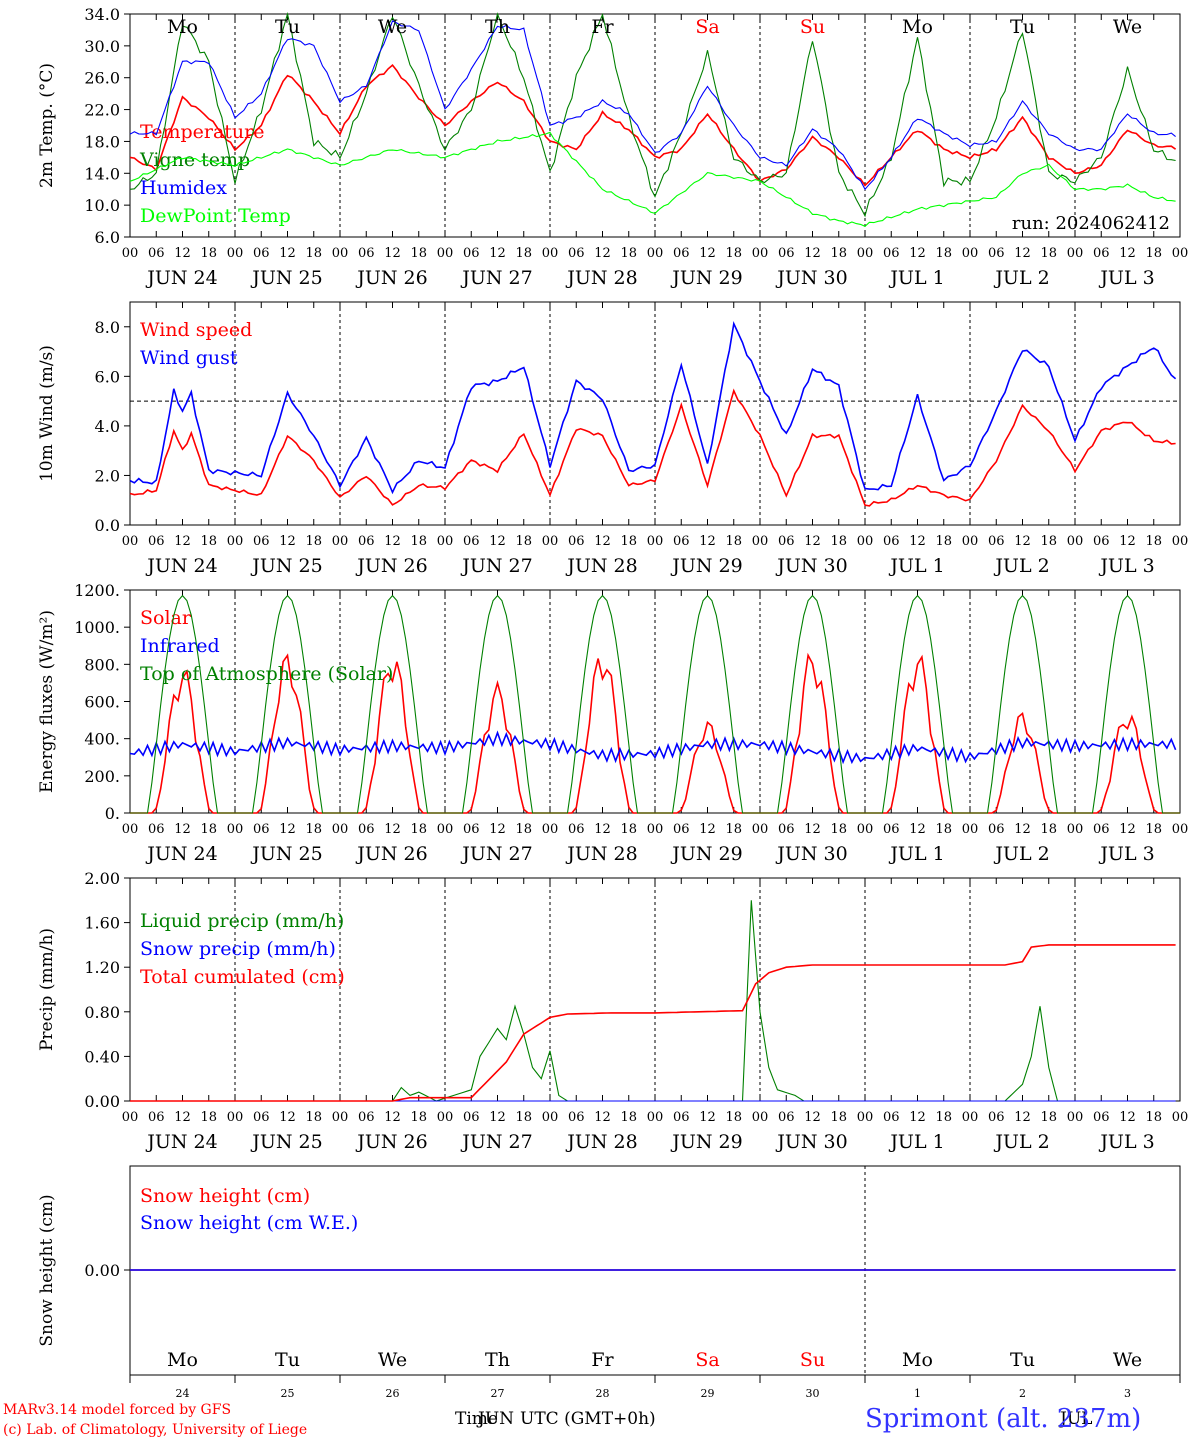 The height and width of the screenshot is (1440, 1194). Describe the element at coordinates (47, 701) in the screenshot. I see `y-axis-label: Energy fluxes (W/m²)` at that location.